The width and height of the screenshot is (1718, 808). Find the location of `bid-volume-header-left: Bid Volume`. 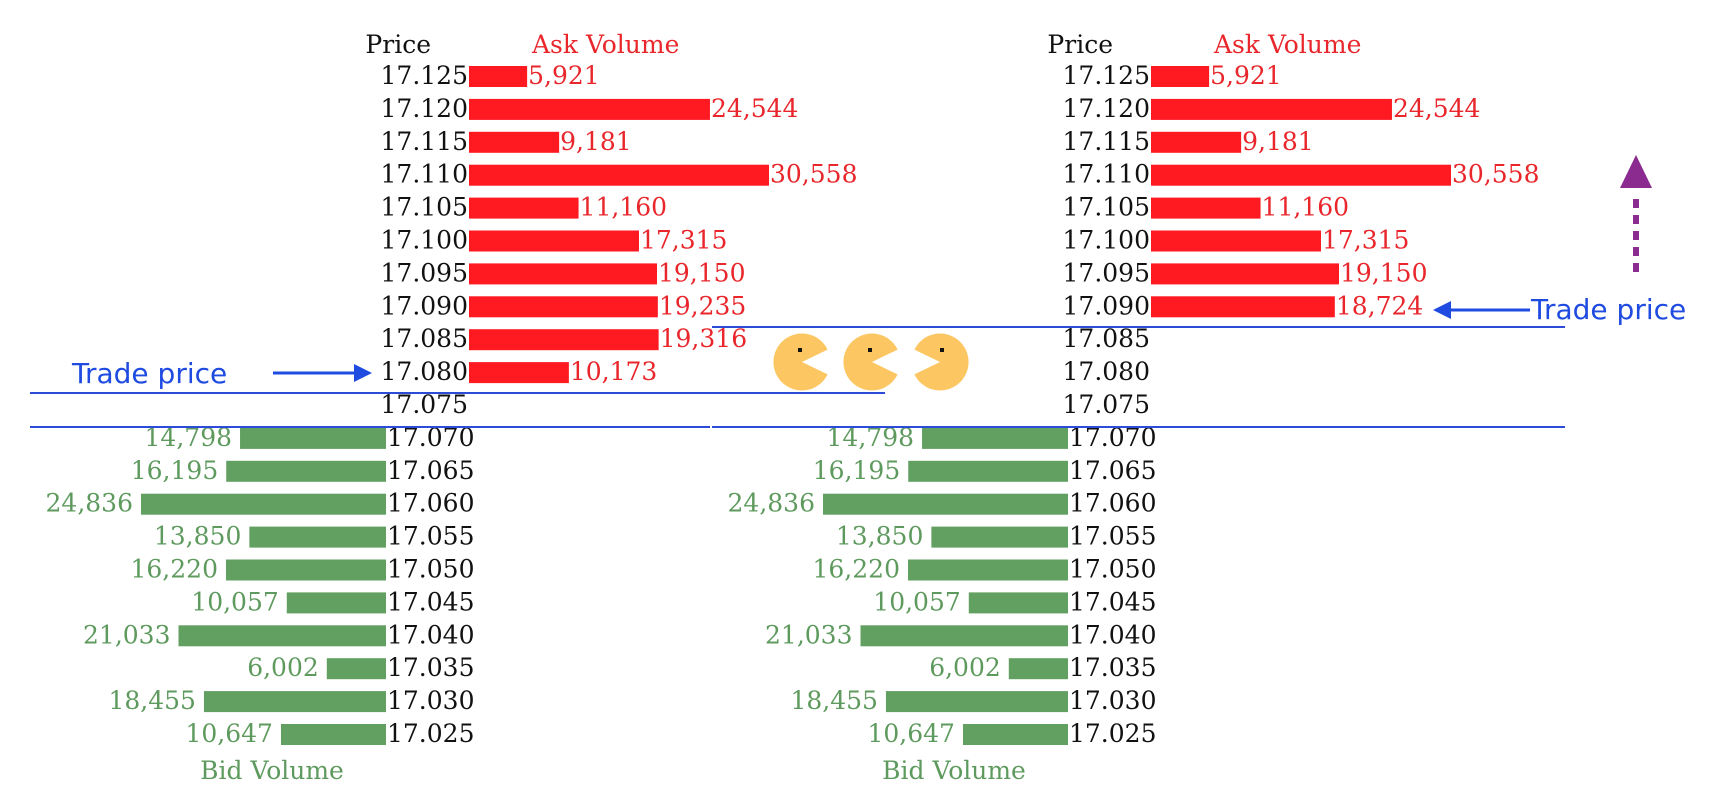

bid-volume-header-left: Bid Volume is located at coordinates (272, 770).